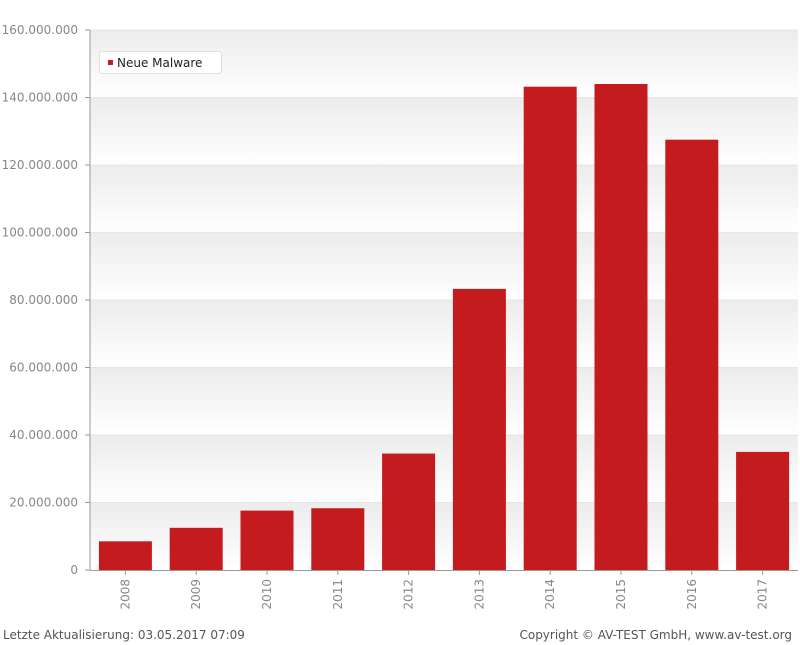 The image size is (800, 645). What do you see at coordinates (267, 540) in the screenshot?
I see `bar-2010` at bounding box center [267, 540].